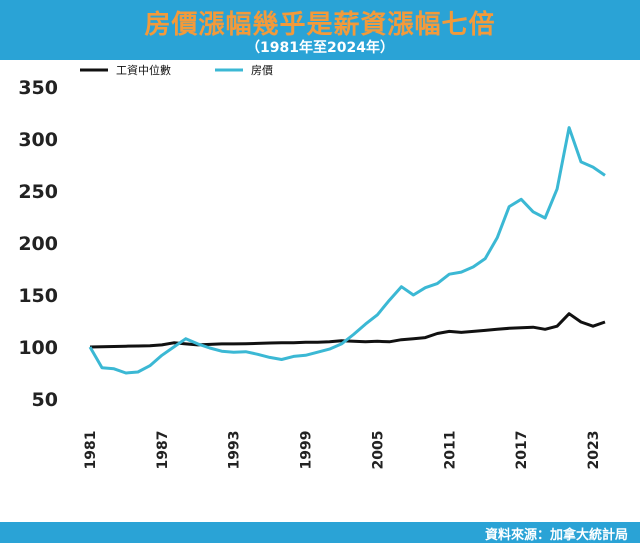 The height and width of the screenshot is (543, 640). I want to click on y-tick-label: 200, so click(38, 244).